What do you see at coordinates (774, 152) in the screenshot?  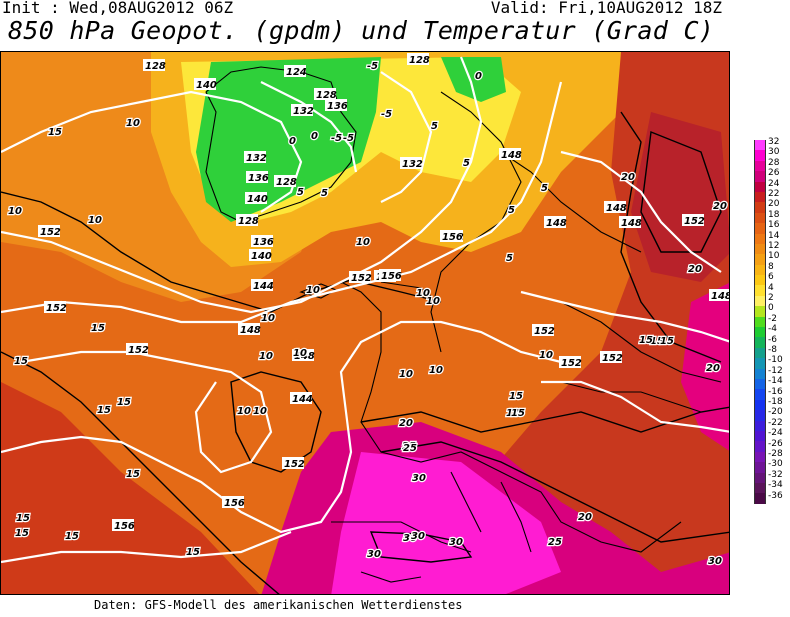 I see `legend-label: 30` at bounding box center [774, 152].